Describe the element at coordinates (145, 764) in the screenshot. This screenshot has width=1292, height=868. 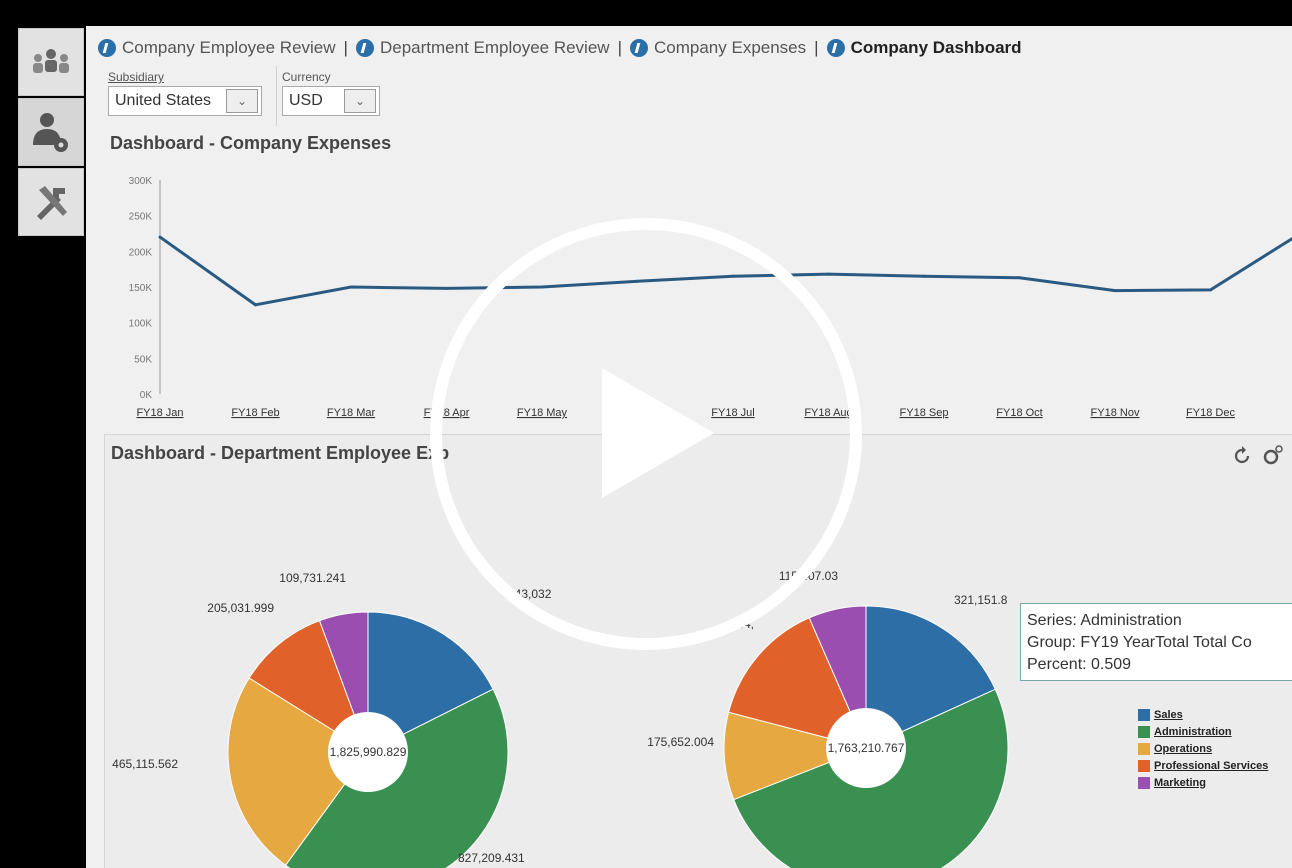
I see `pie-value-label: 465,115.562` at that location.